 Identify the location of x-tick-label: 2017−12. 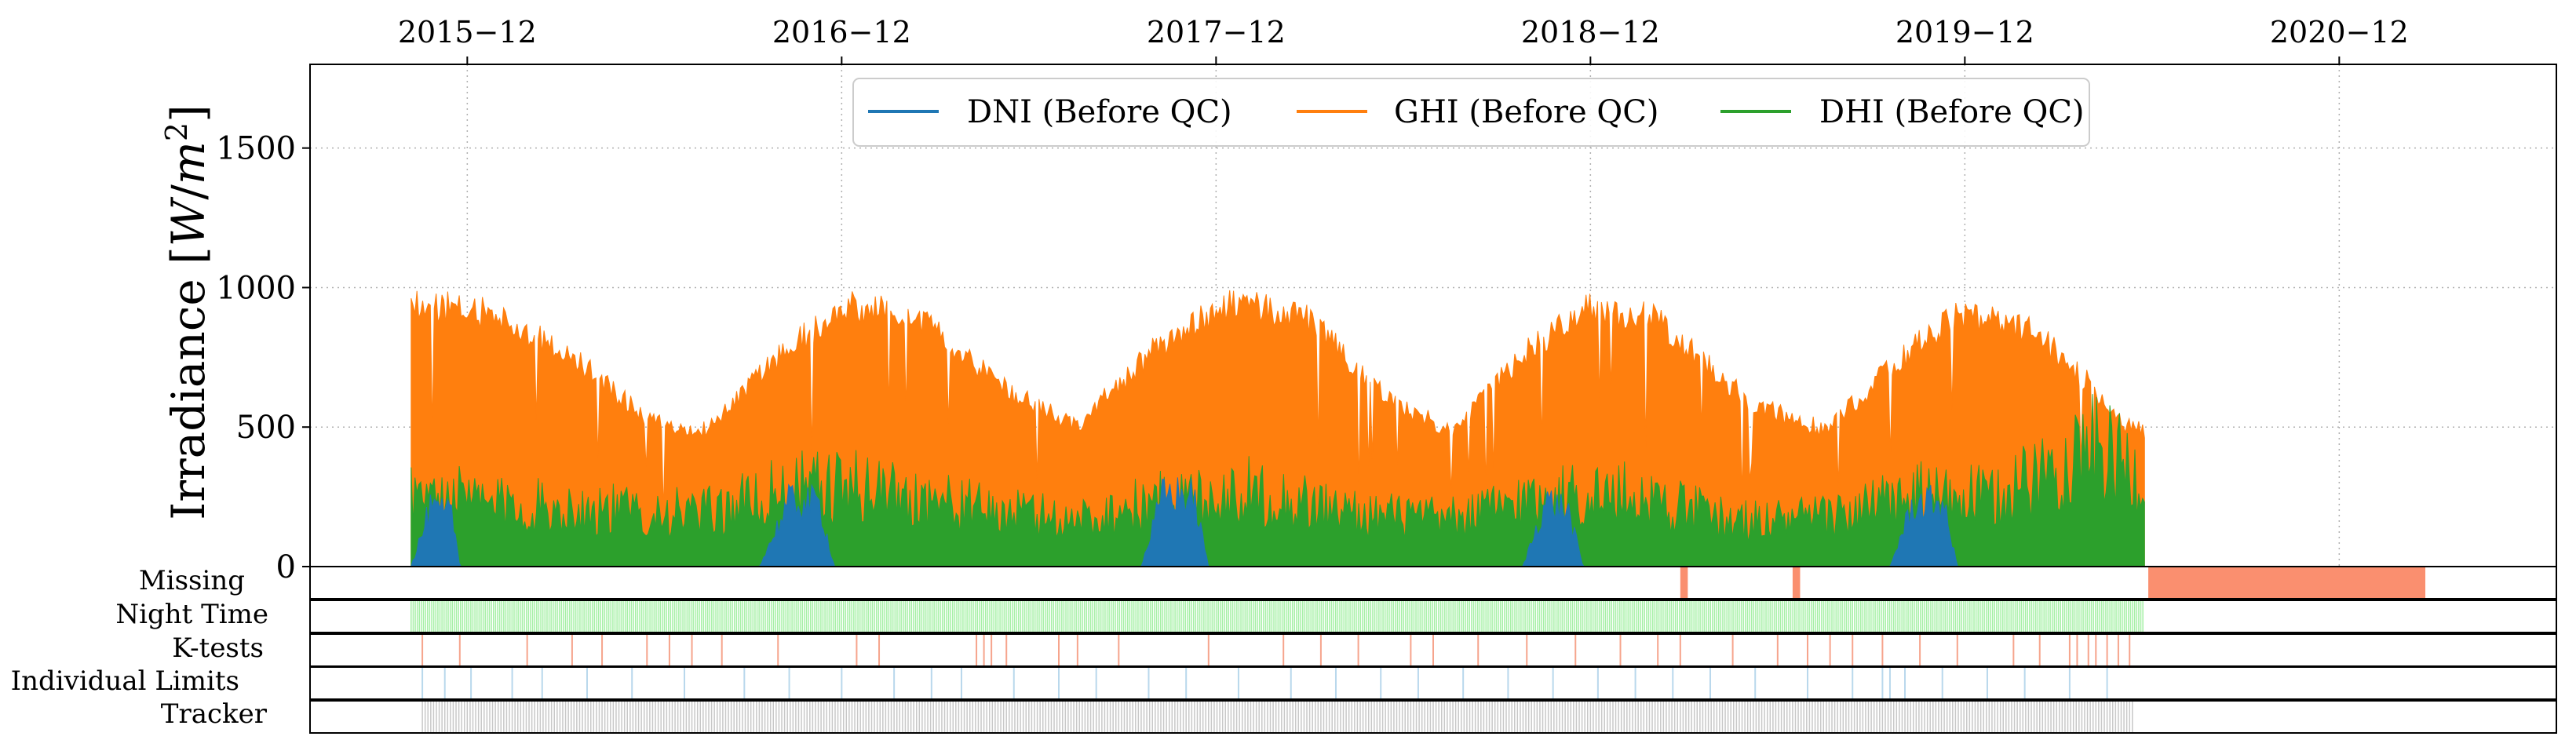
(1216, 32).